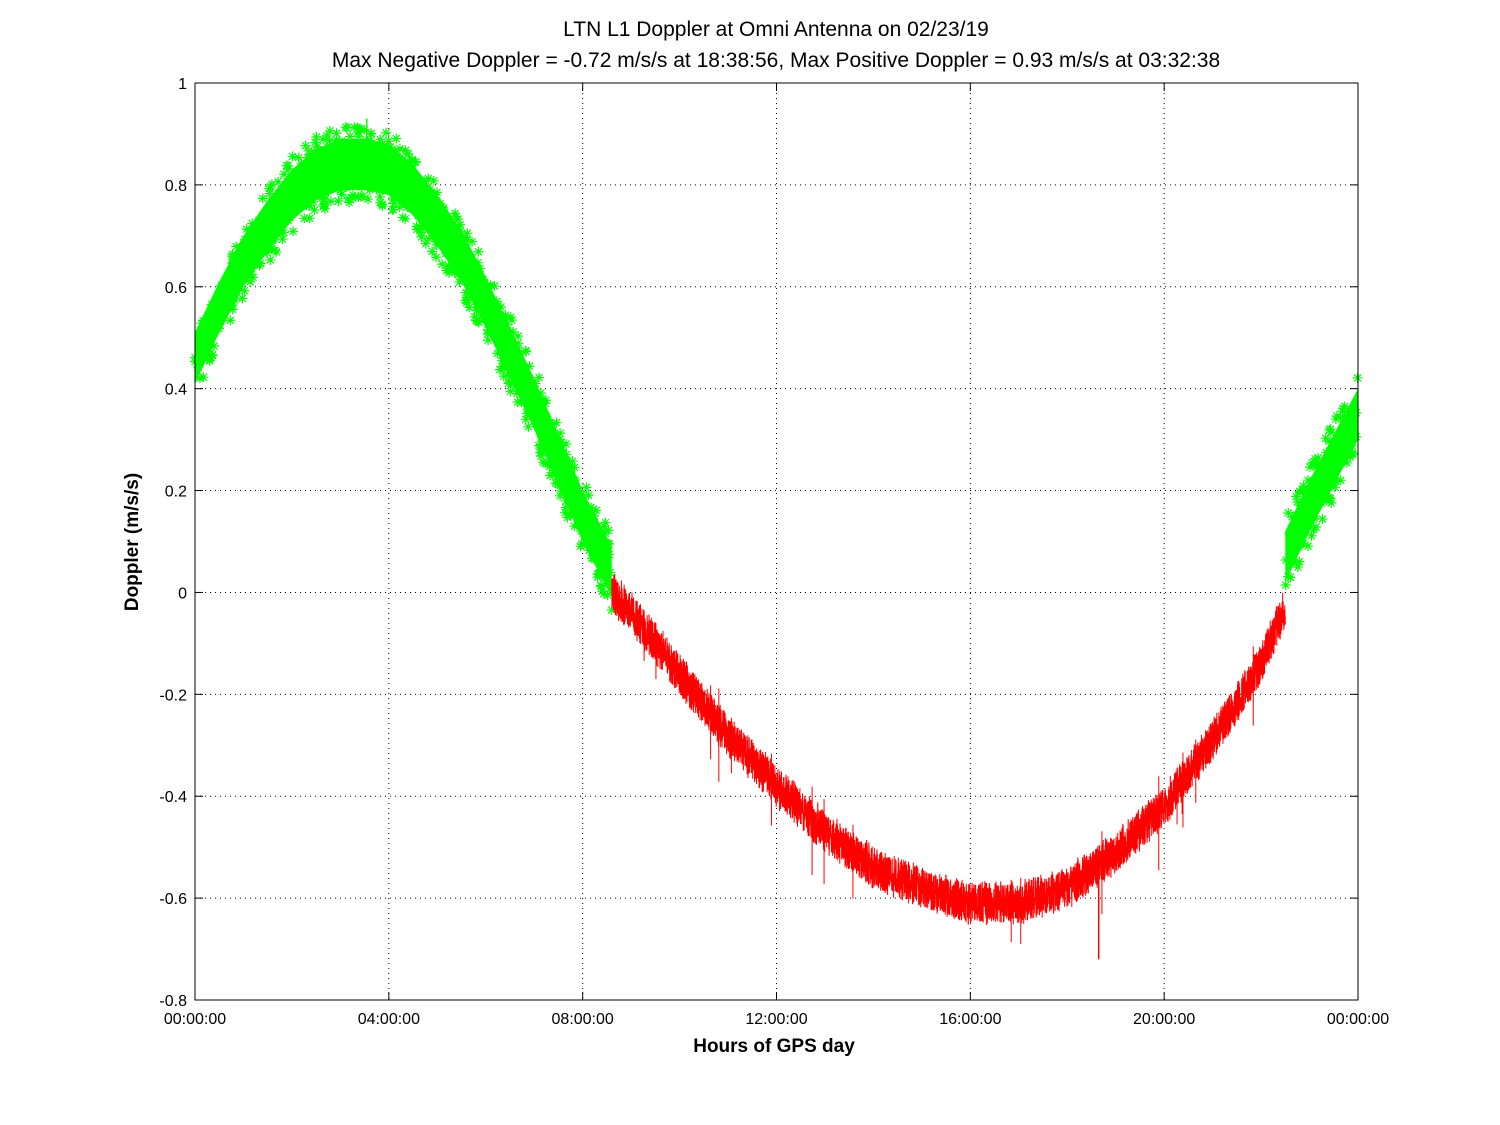 Image resolution: width=1500 pixels, height=1125 pixels. I want to click on x-tick-label: 08:00:00, so click(583, 1019).